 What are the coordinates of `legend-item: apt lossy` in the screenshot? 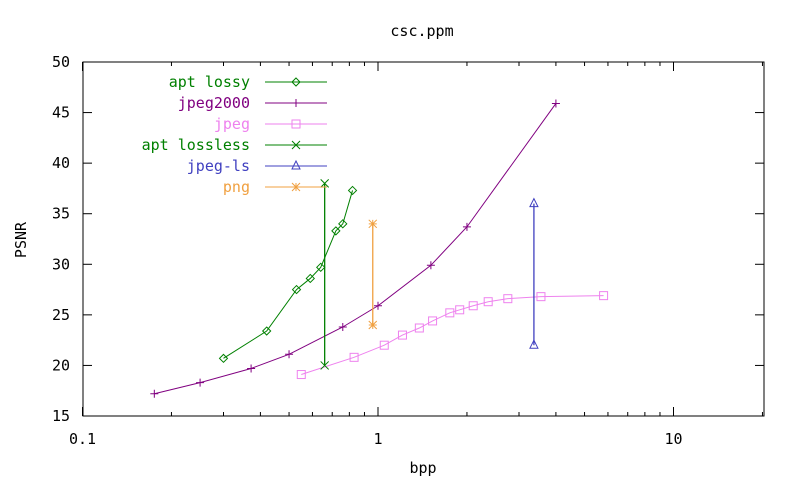 It's located at (248, 82).